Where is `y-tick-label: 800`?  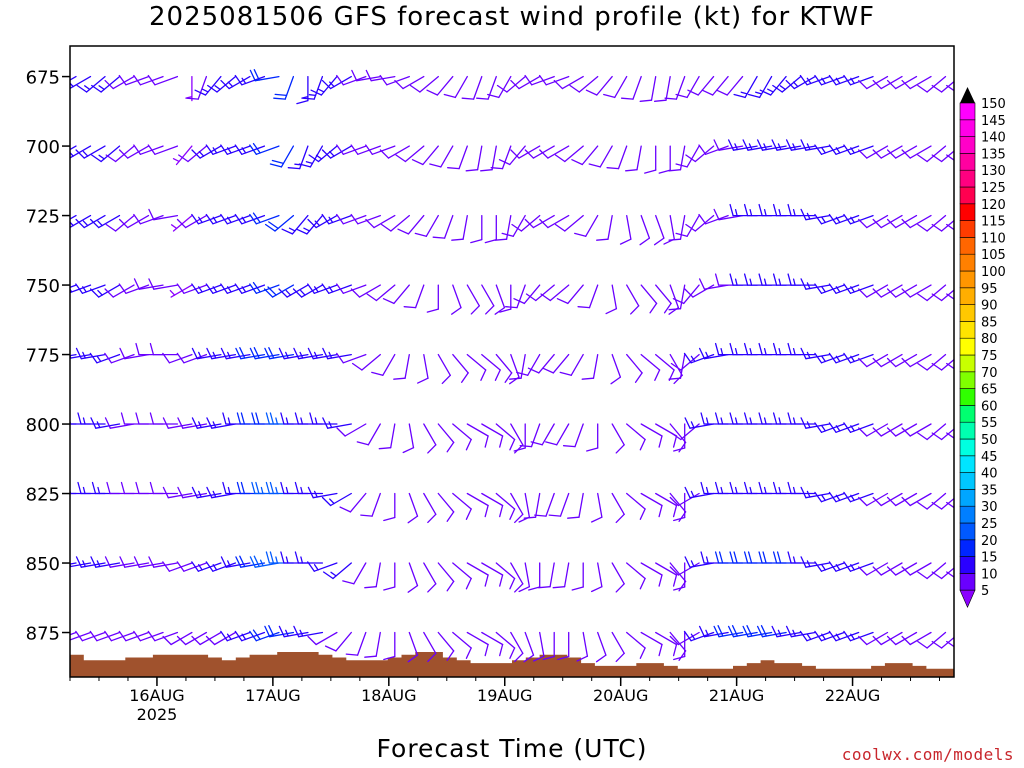 y-tick-label: 800 is located at coordinates (43, 425).